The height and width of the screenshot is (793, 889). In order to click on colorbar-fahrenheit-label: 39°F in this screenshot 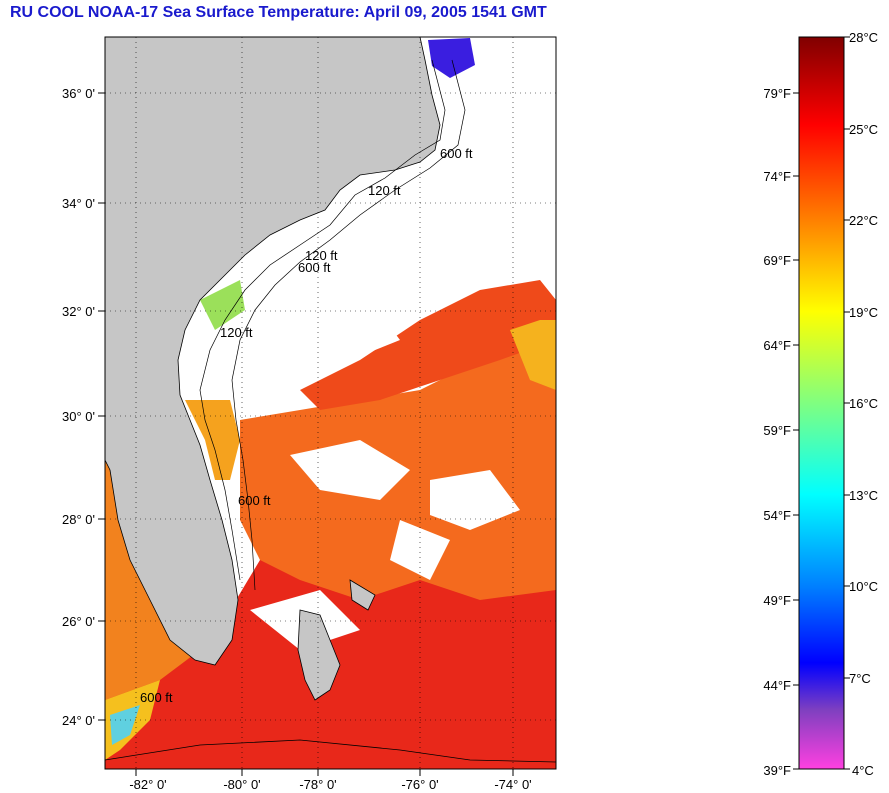, I will do `click(777, 770)`.